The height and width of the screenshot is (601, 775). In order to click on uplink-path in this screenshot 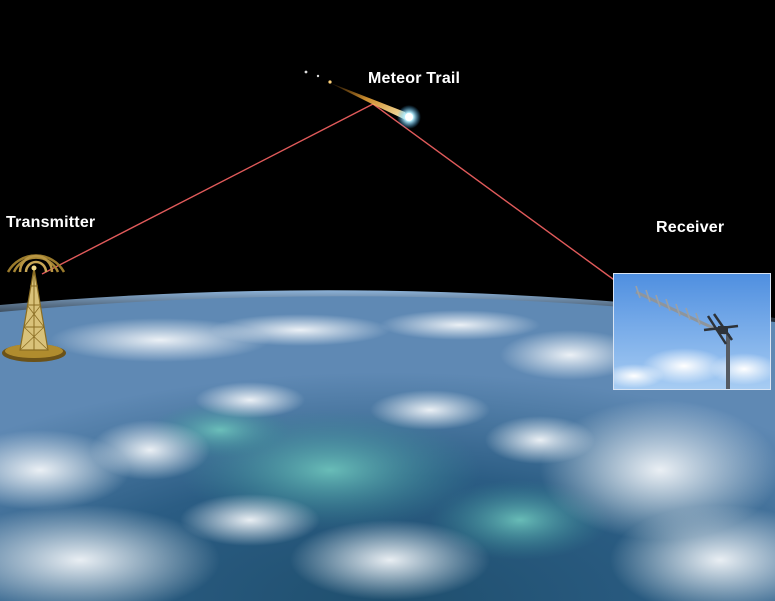, I will do `click(207, 189)`.